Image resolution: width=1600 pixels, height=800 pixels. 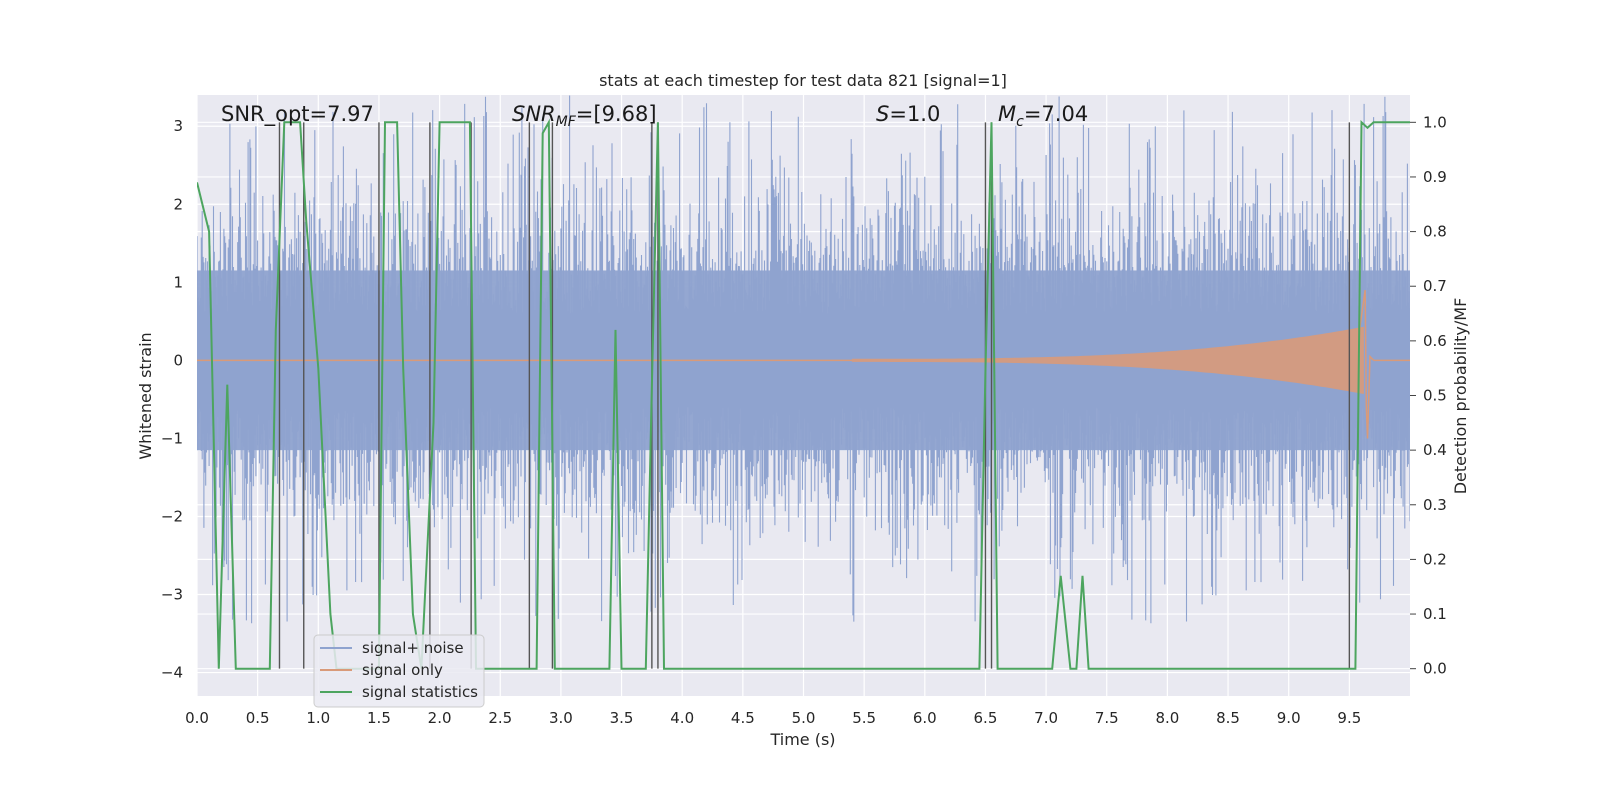 I want to click on y-tick-label: 2, so click(x=178, y=204).